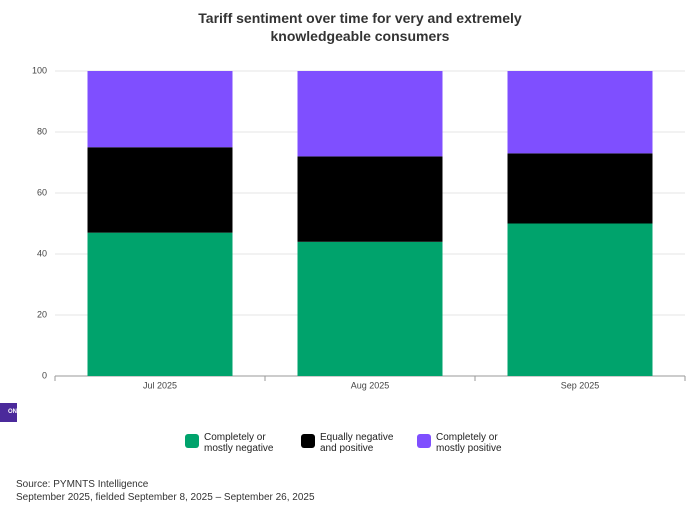 Image resolution: width=700 pixels, height=517 pixels. I want to click on legend-item: Equally negative and positive, so click(350, 443).